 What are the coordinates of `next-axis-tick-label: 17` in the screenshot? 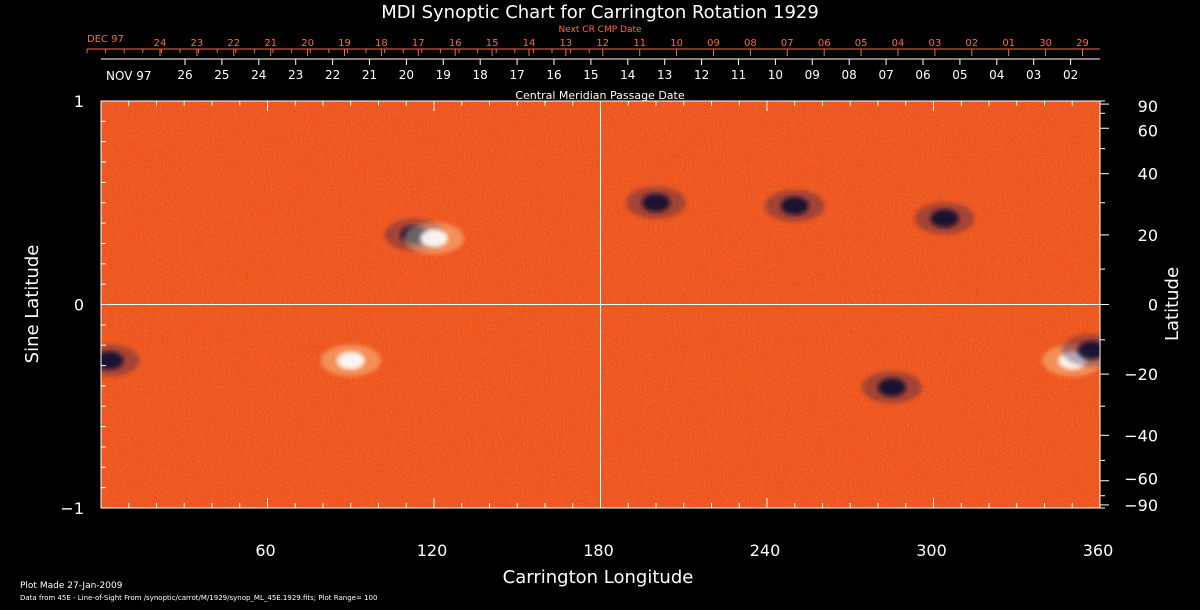 It's located at (418, 43).